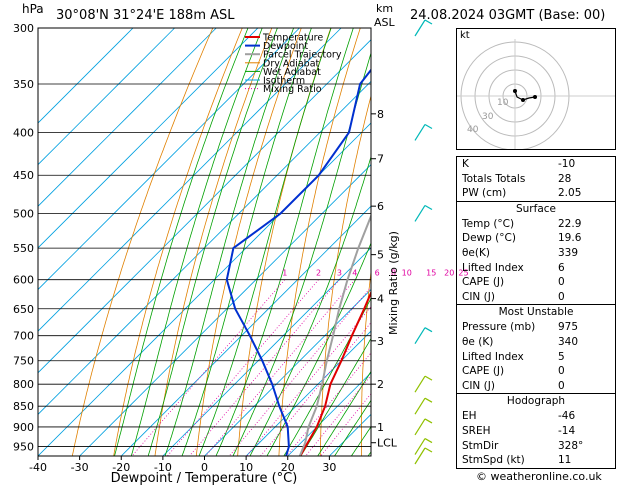 Image resolution: width=629 pixels, height=486 pixels. Describe the element at coordinates (288, 467) in the screenshot. I see `x-tick-label: 20` at that location.